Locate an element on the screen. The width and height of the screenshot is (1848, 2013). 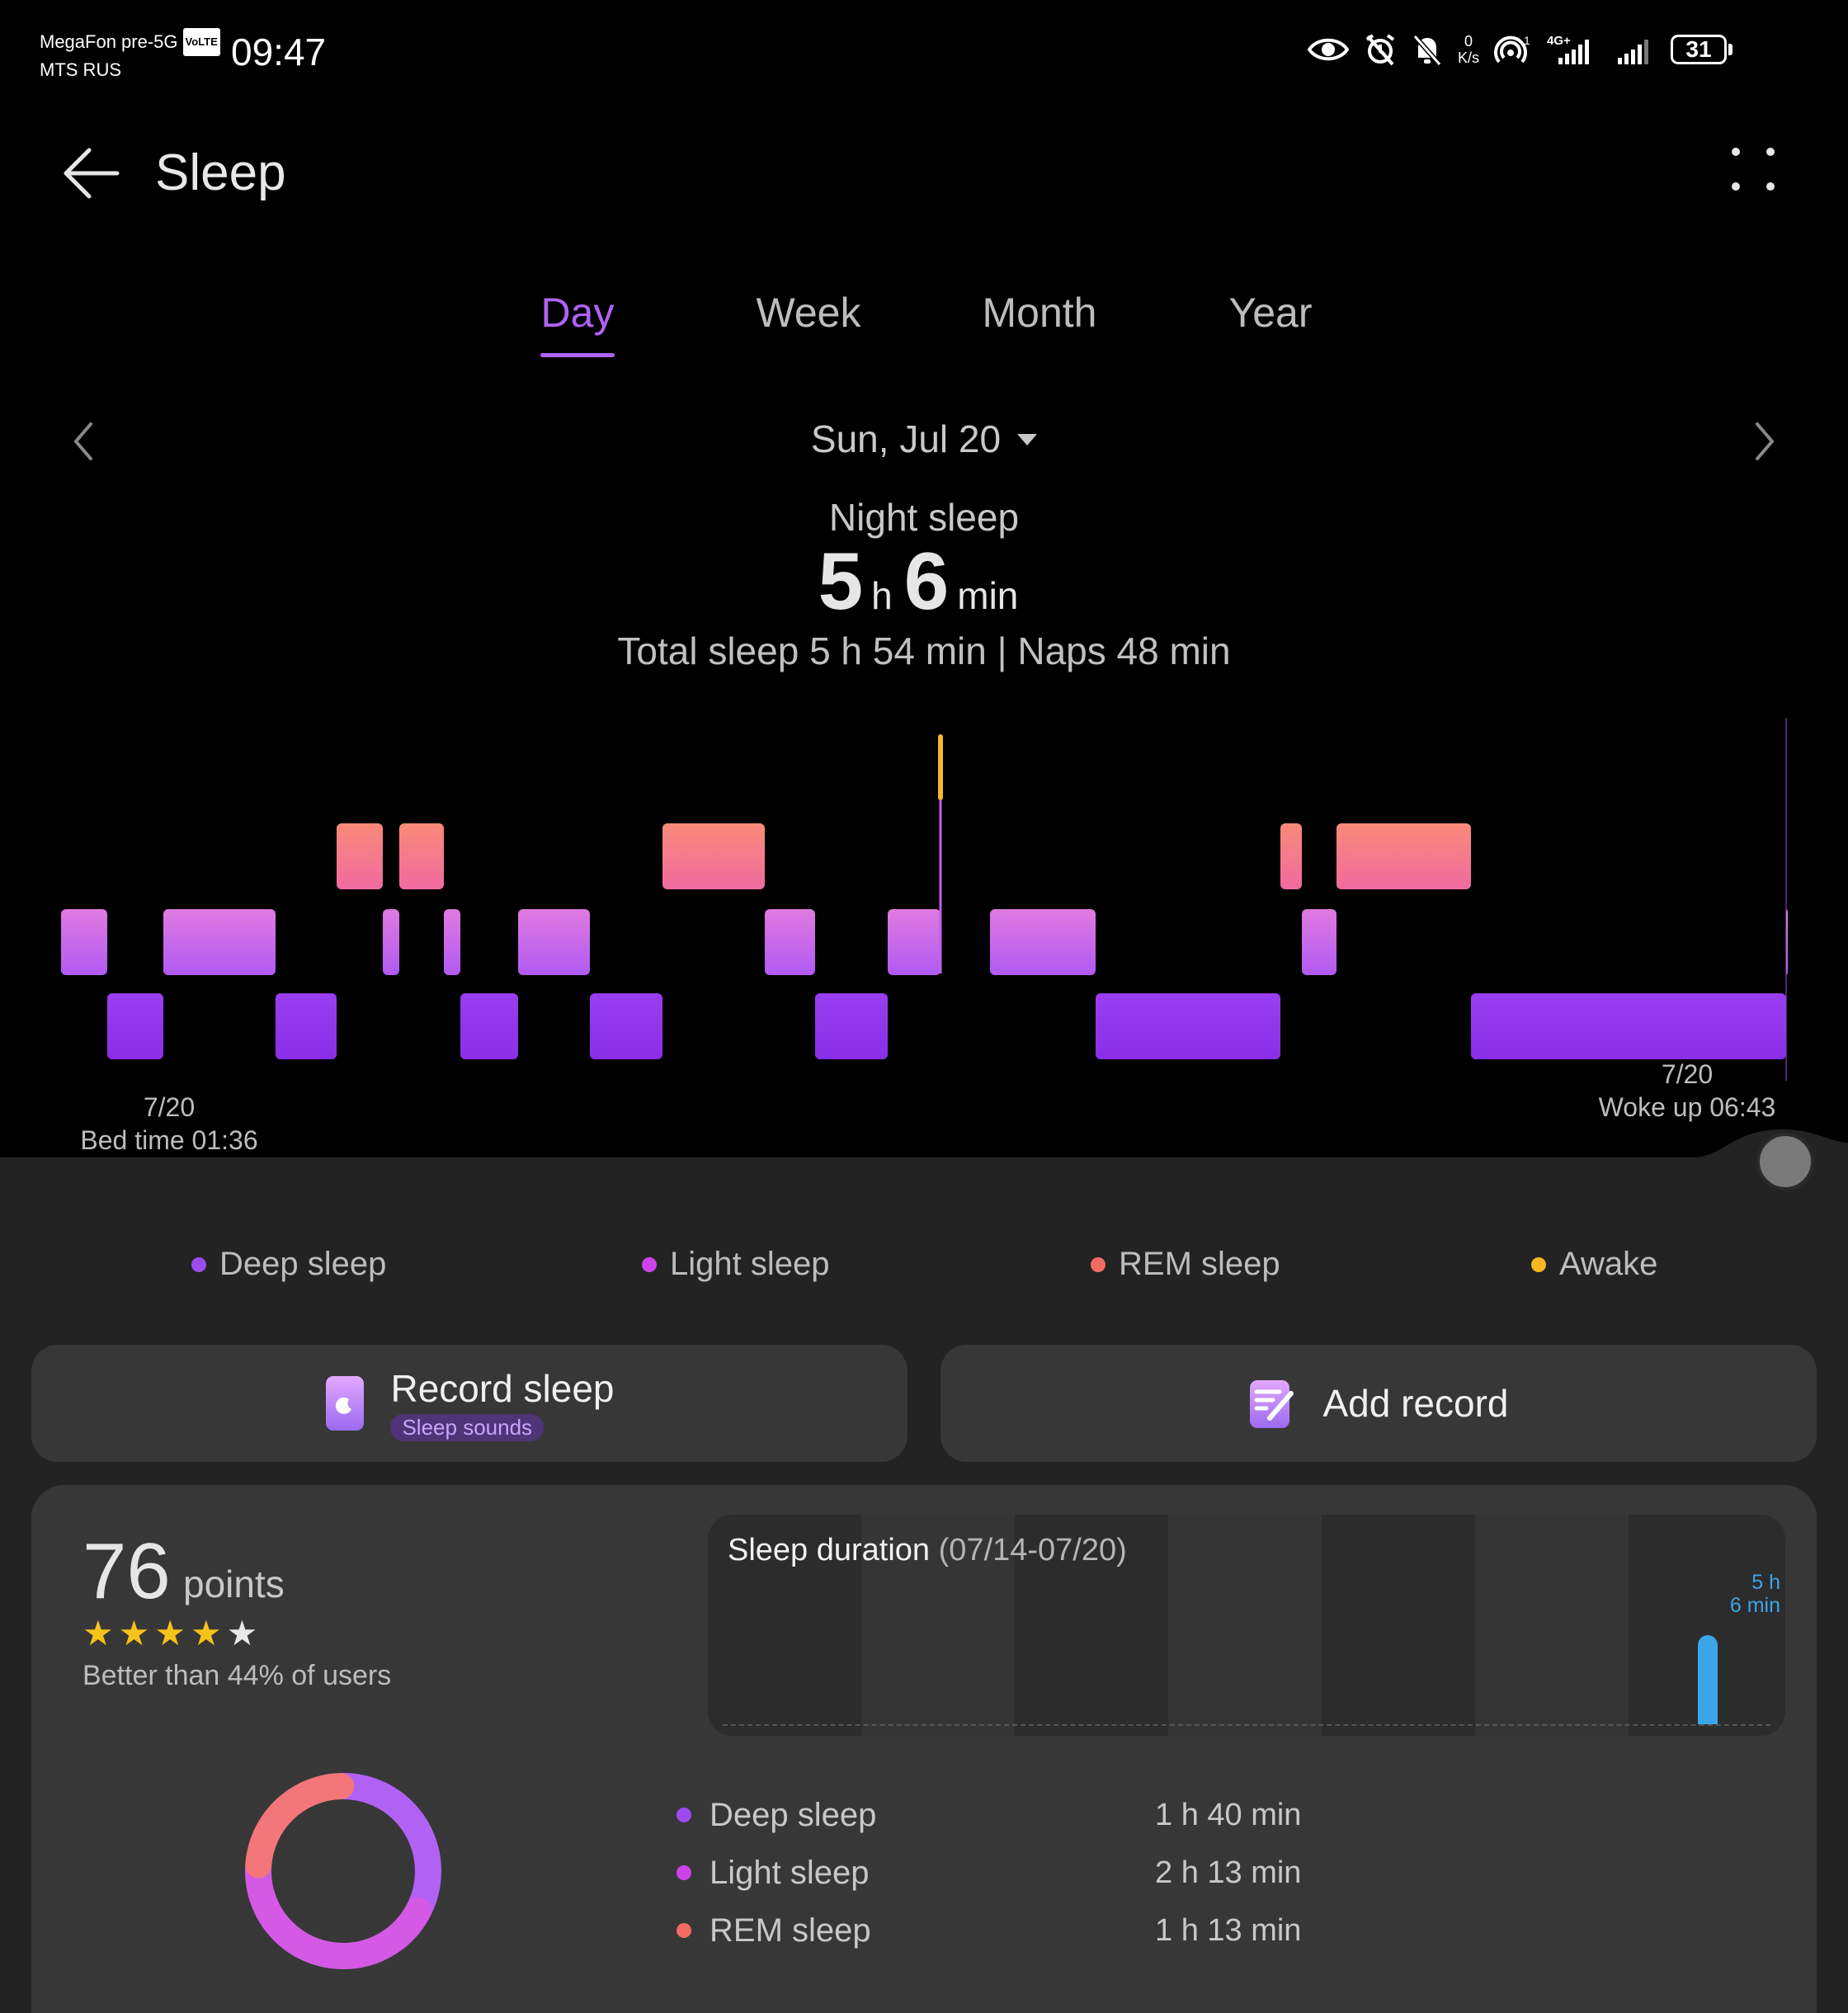
score-stars: ★ ★ ★ ★ ★ is located at coordinates (169, 1633).